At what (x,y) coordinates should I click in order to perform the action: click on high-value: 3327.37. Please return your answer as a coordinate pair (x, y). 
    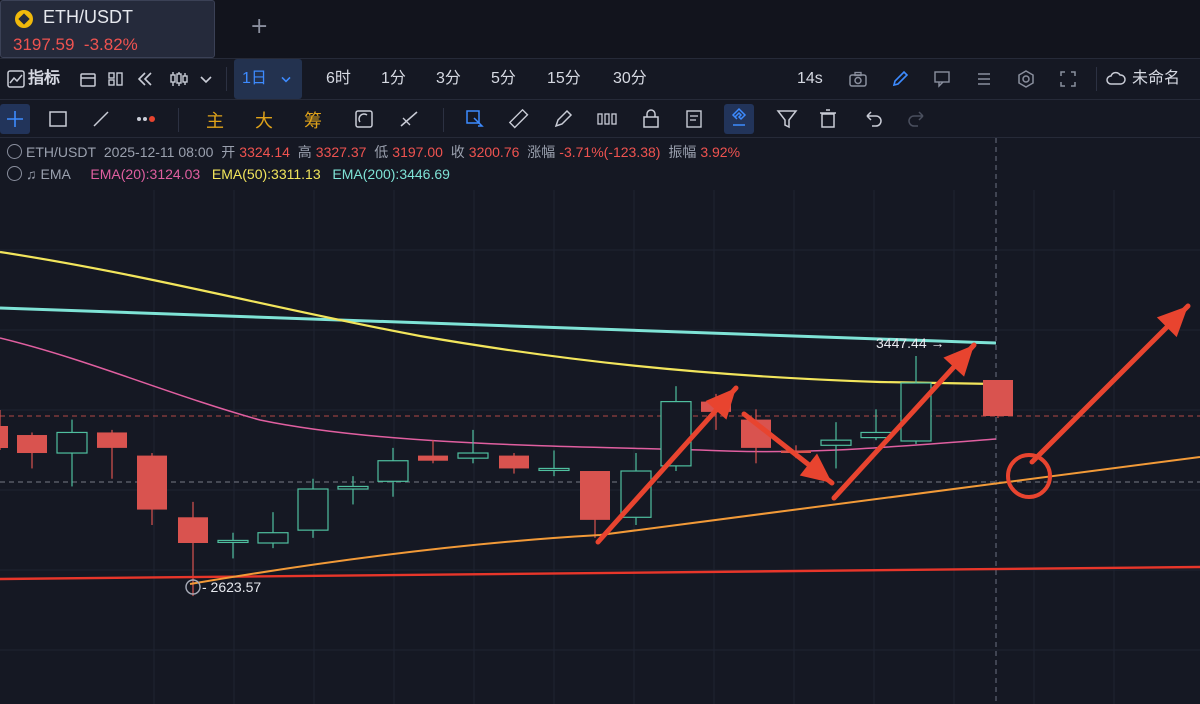
    Looking at the image, I should click on (341, 152).